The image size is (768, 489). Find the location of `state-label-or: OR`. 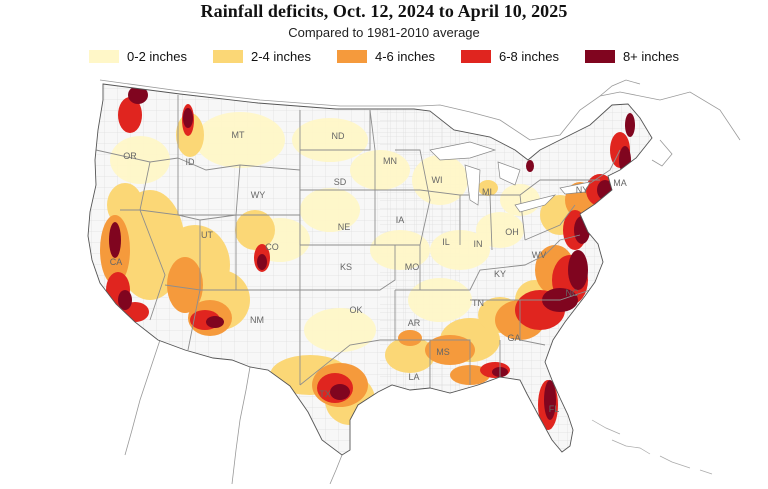

state-label-or: OR is located at coordinates (130, 156).